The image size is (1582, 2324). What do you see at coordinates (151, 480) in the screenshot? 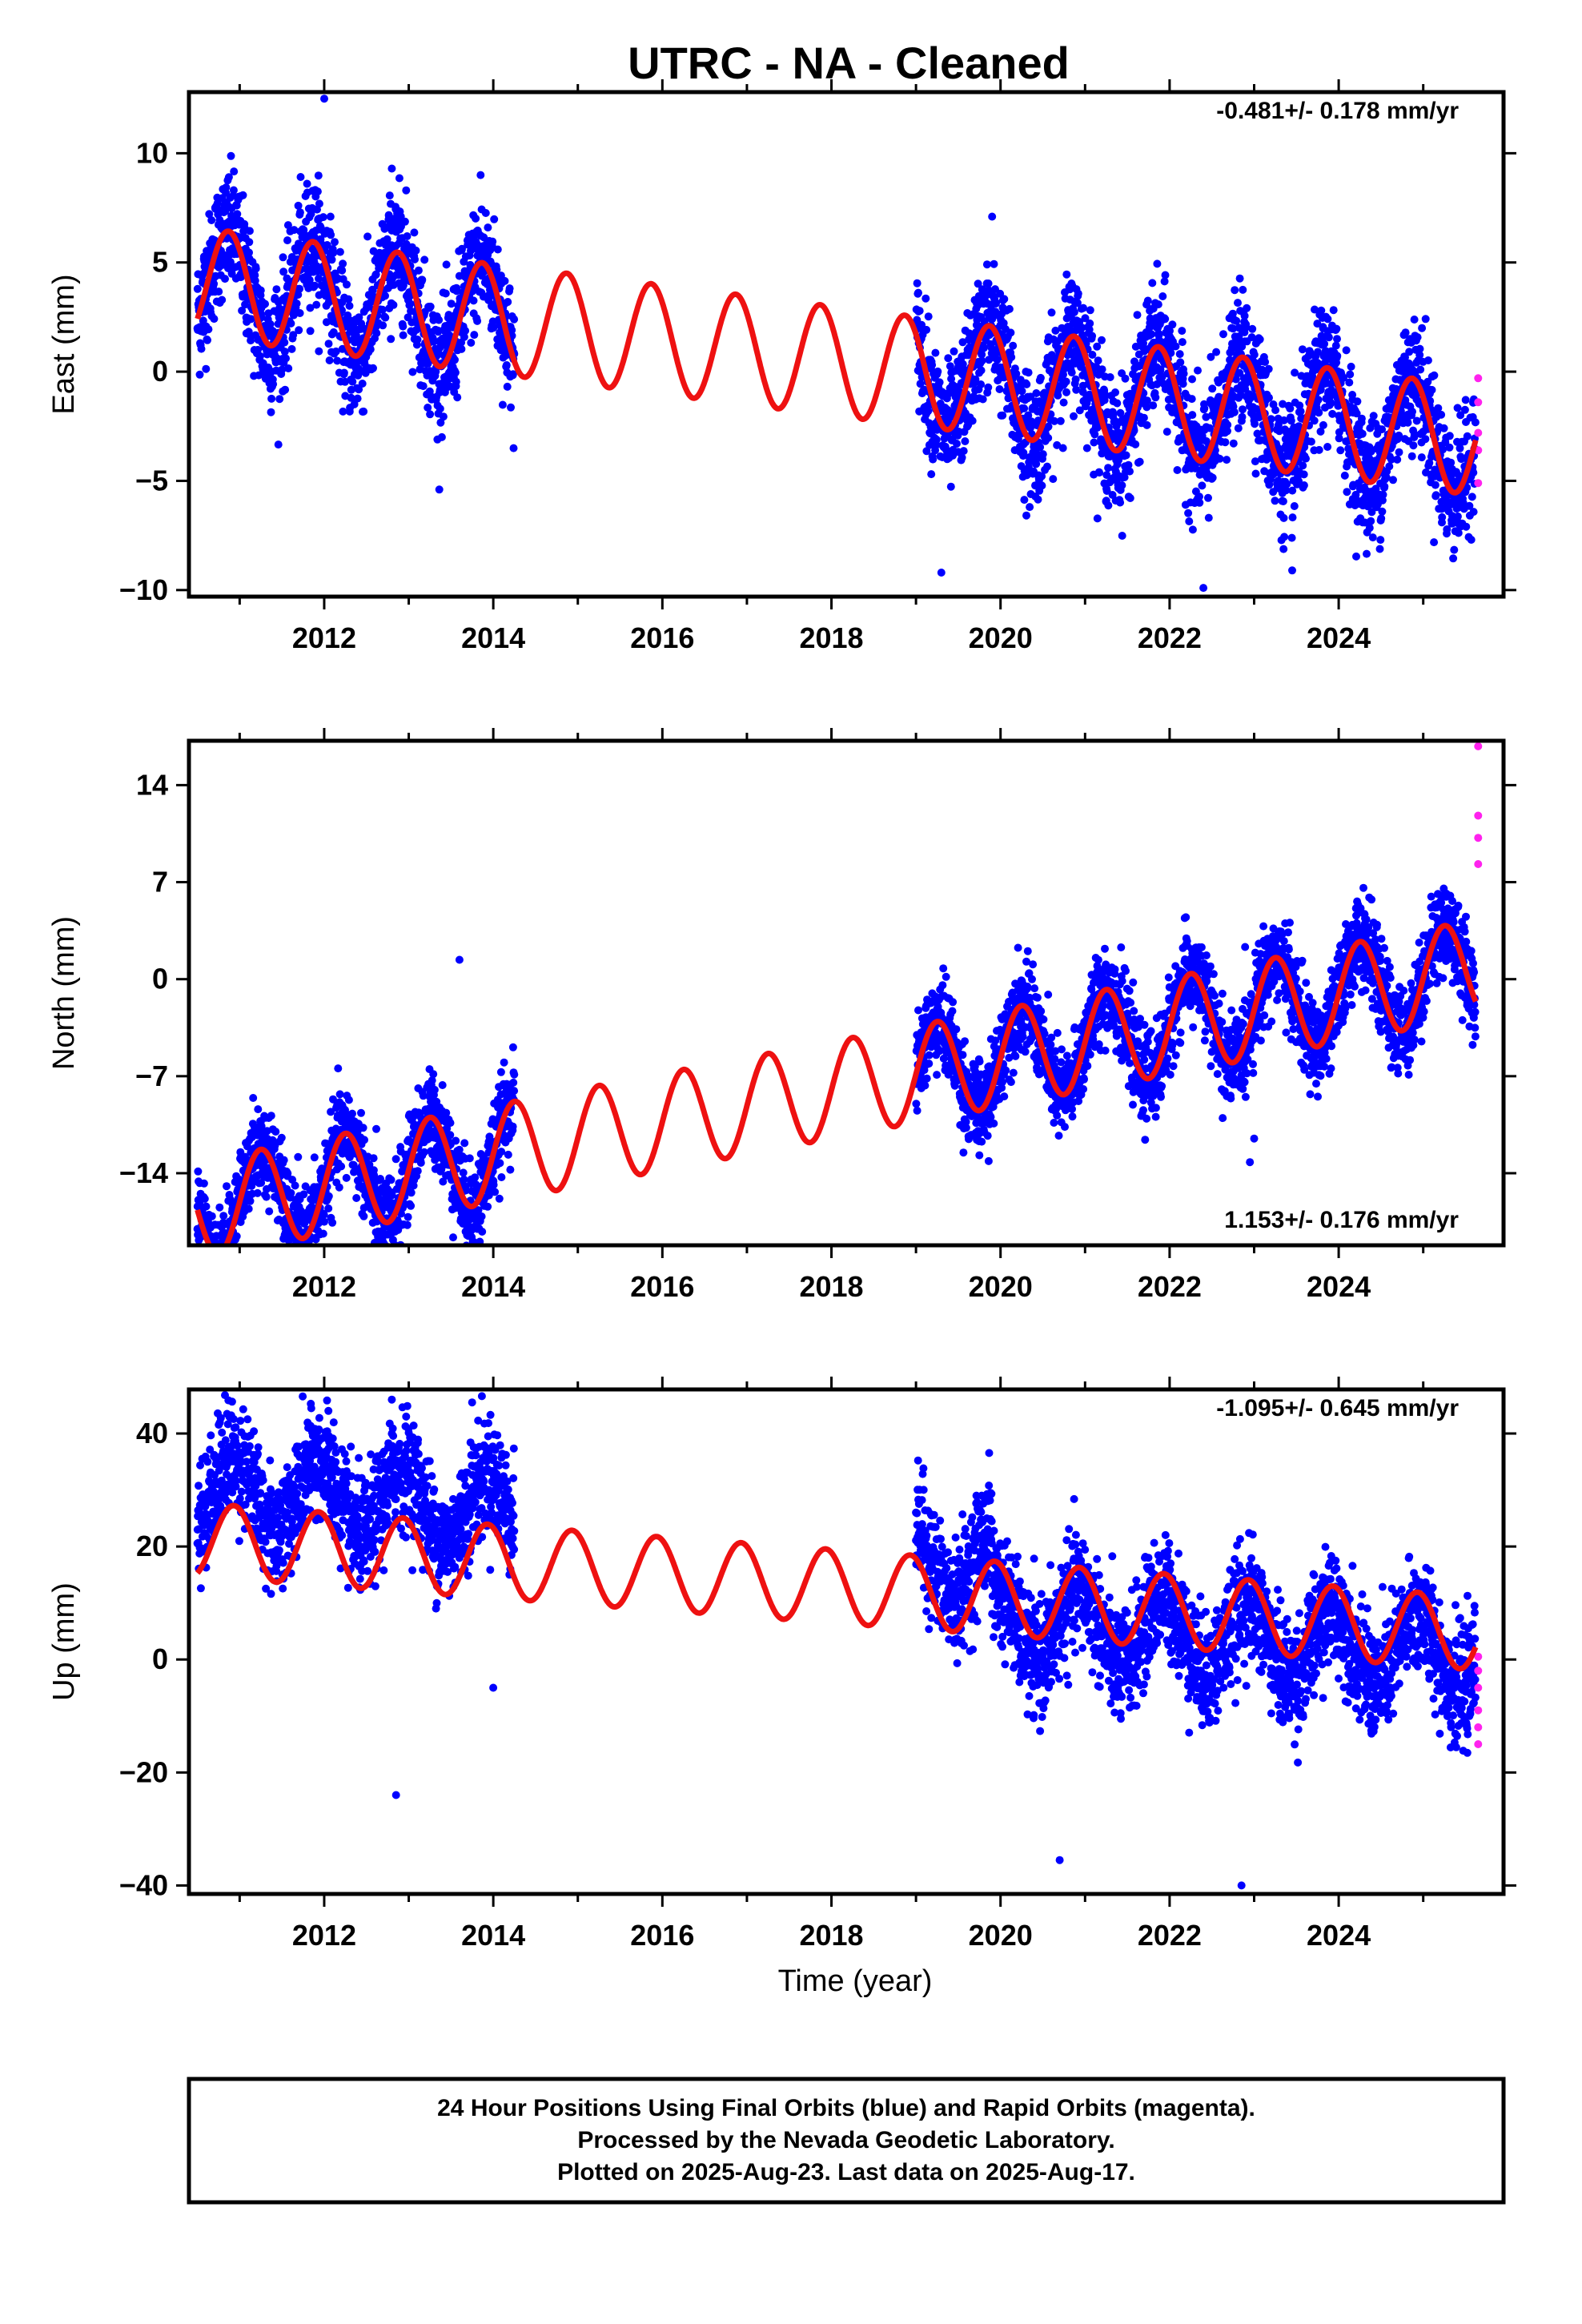
I see `y-tick-label: −5` at bounding box center [151, 480].